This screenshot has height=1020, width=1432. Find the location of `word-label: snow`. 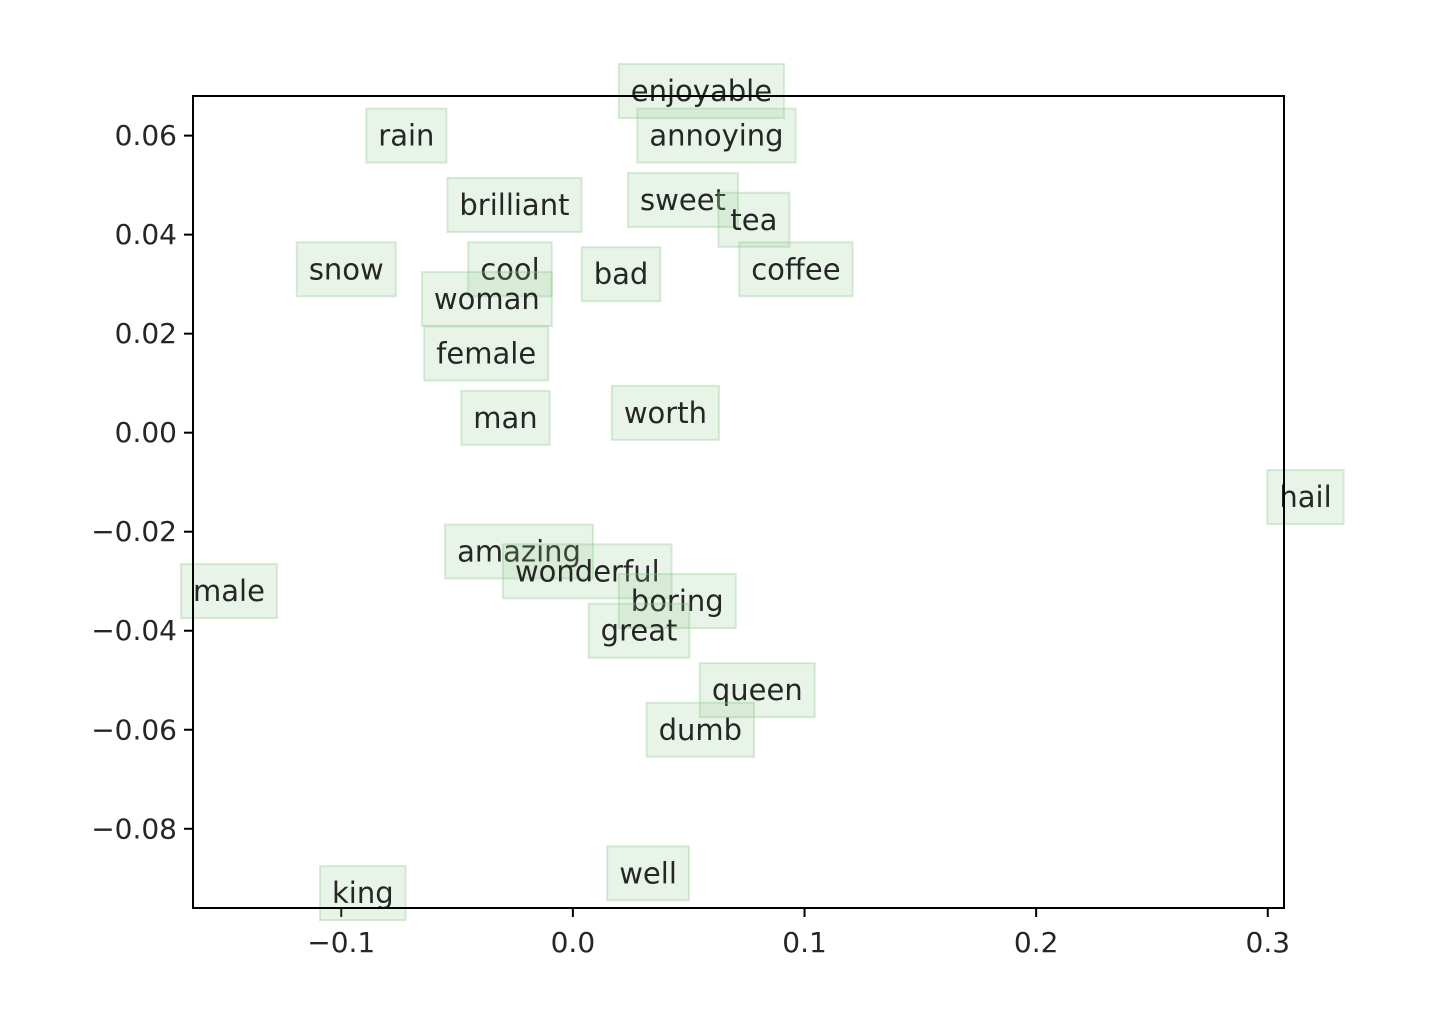

word-label: snow is located at coordinates (346, 269).